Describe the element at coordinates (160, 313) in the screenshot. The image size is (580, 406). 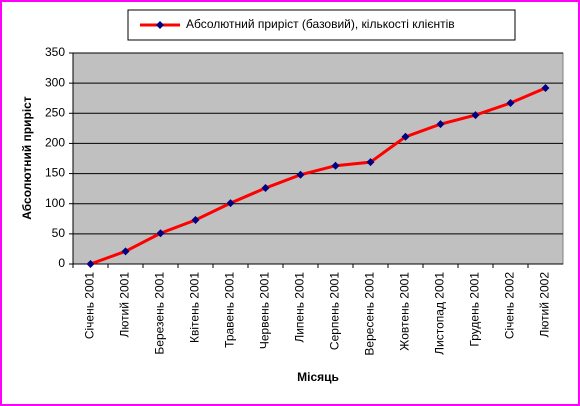
I see `x-tick-label: Березень 2001` at that location.